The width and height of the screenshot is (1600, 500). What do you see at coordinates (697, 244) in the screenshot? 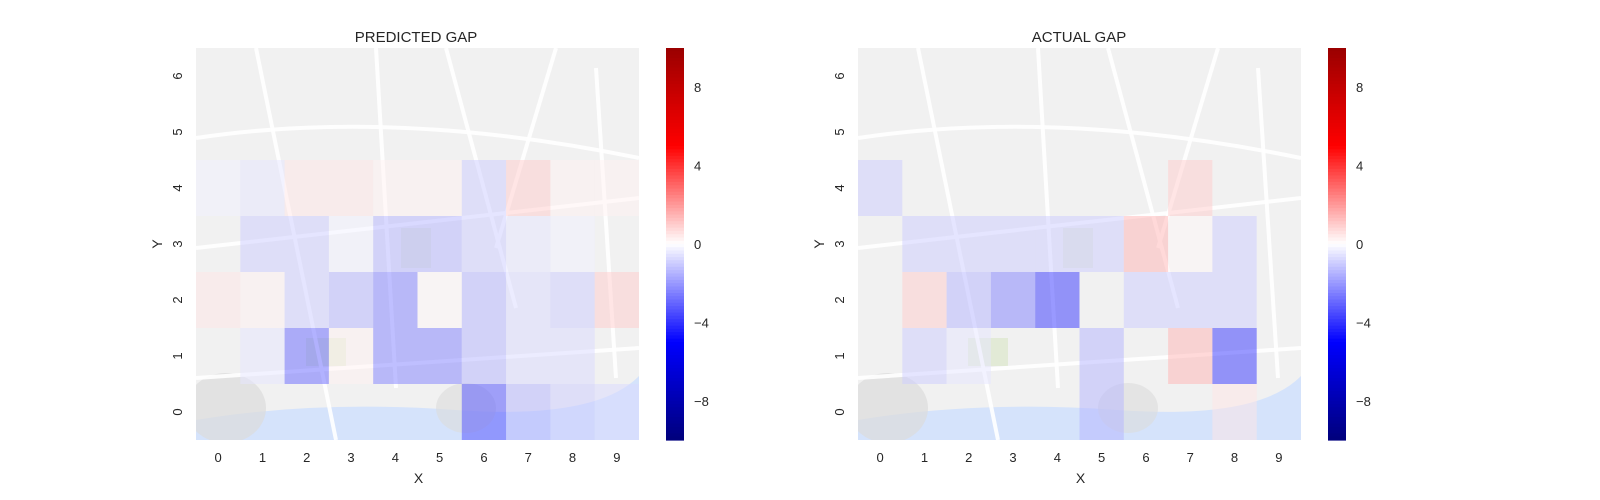
I see `colorbar-tick-label: 0` at bounding box center [697, 244].